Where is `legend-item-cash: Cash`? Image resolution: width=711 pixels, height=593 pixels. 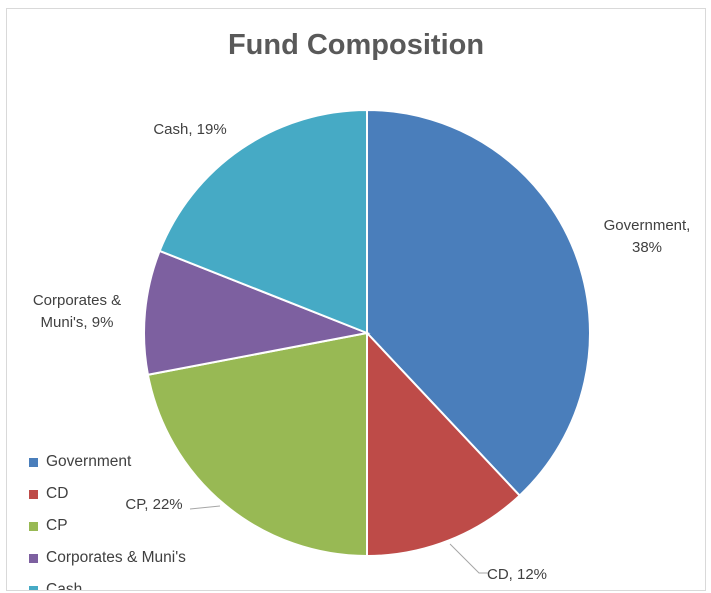 legend-item-cash: Cash is located at coordinates (107, 582).